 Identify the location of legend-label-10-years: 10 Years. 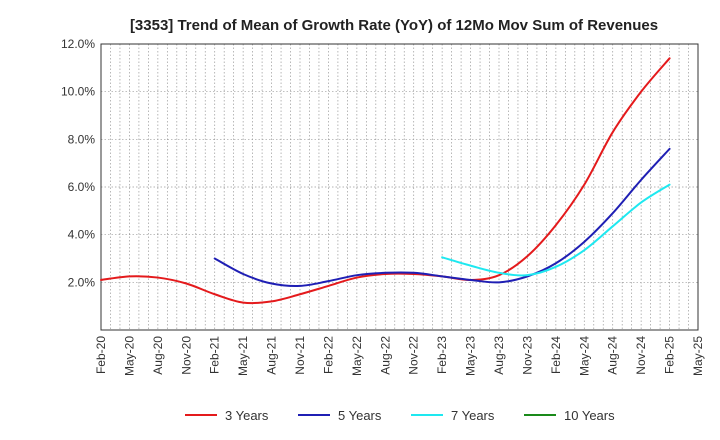
(589, 415).